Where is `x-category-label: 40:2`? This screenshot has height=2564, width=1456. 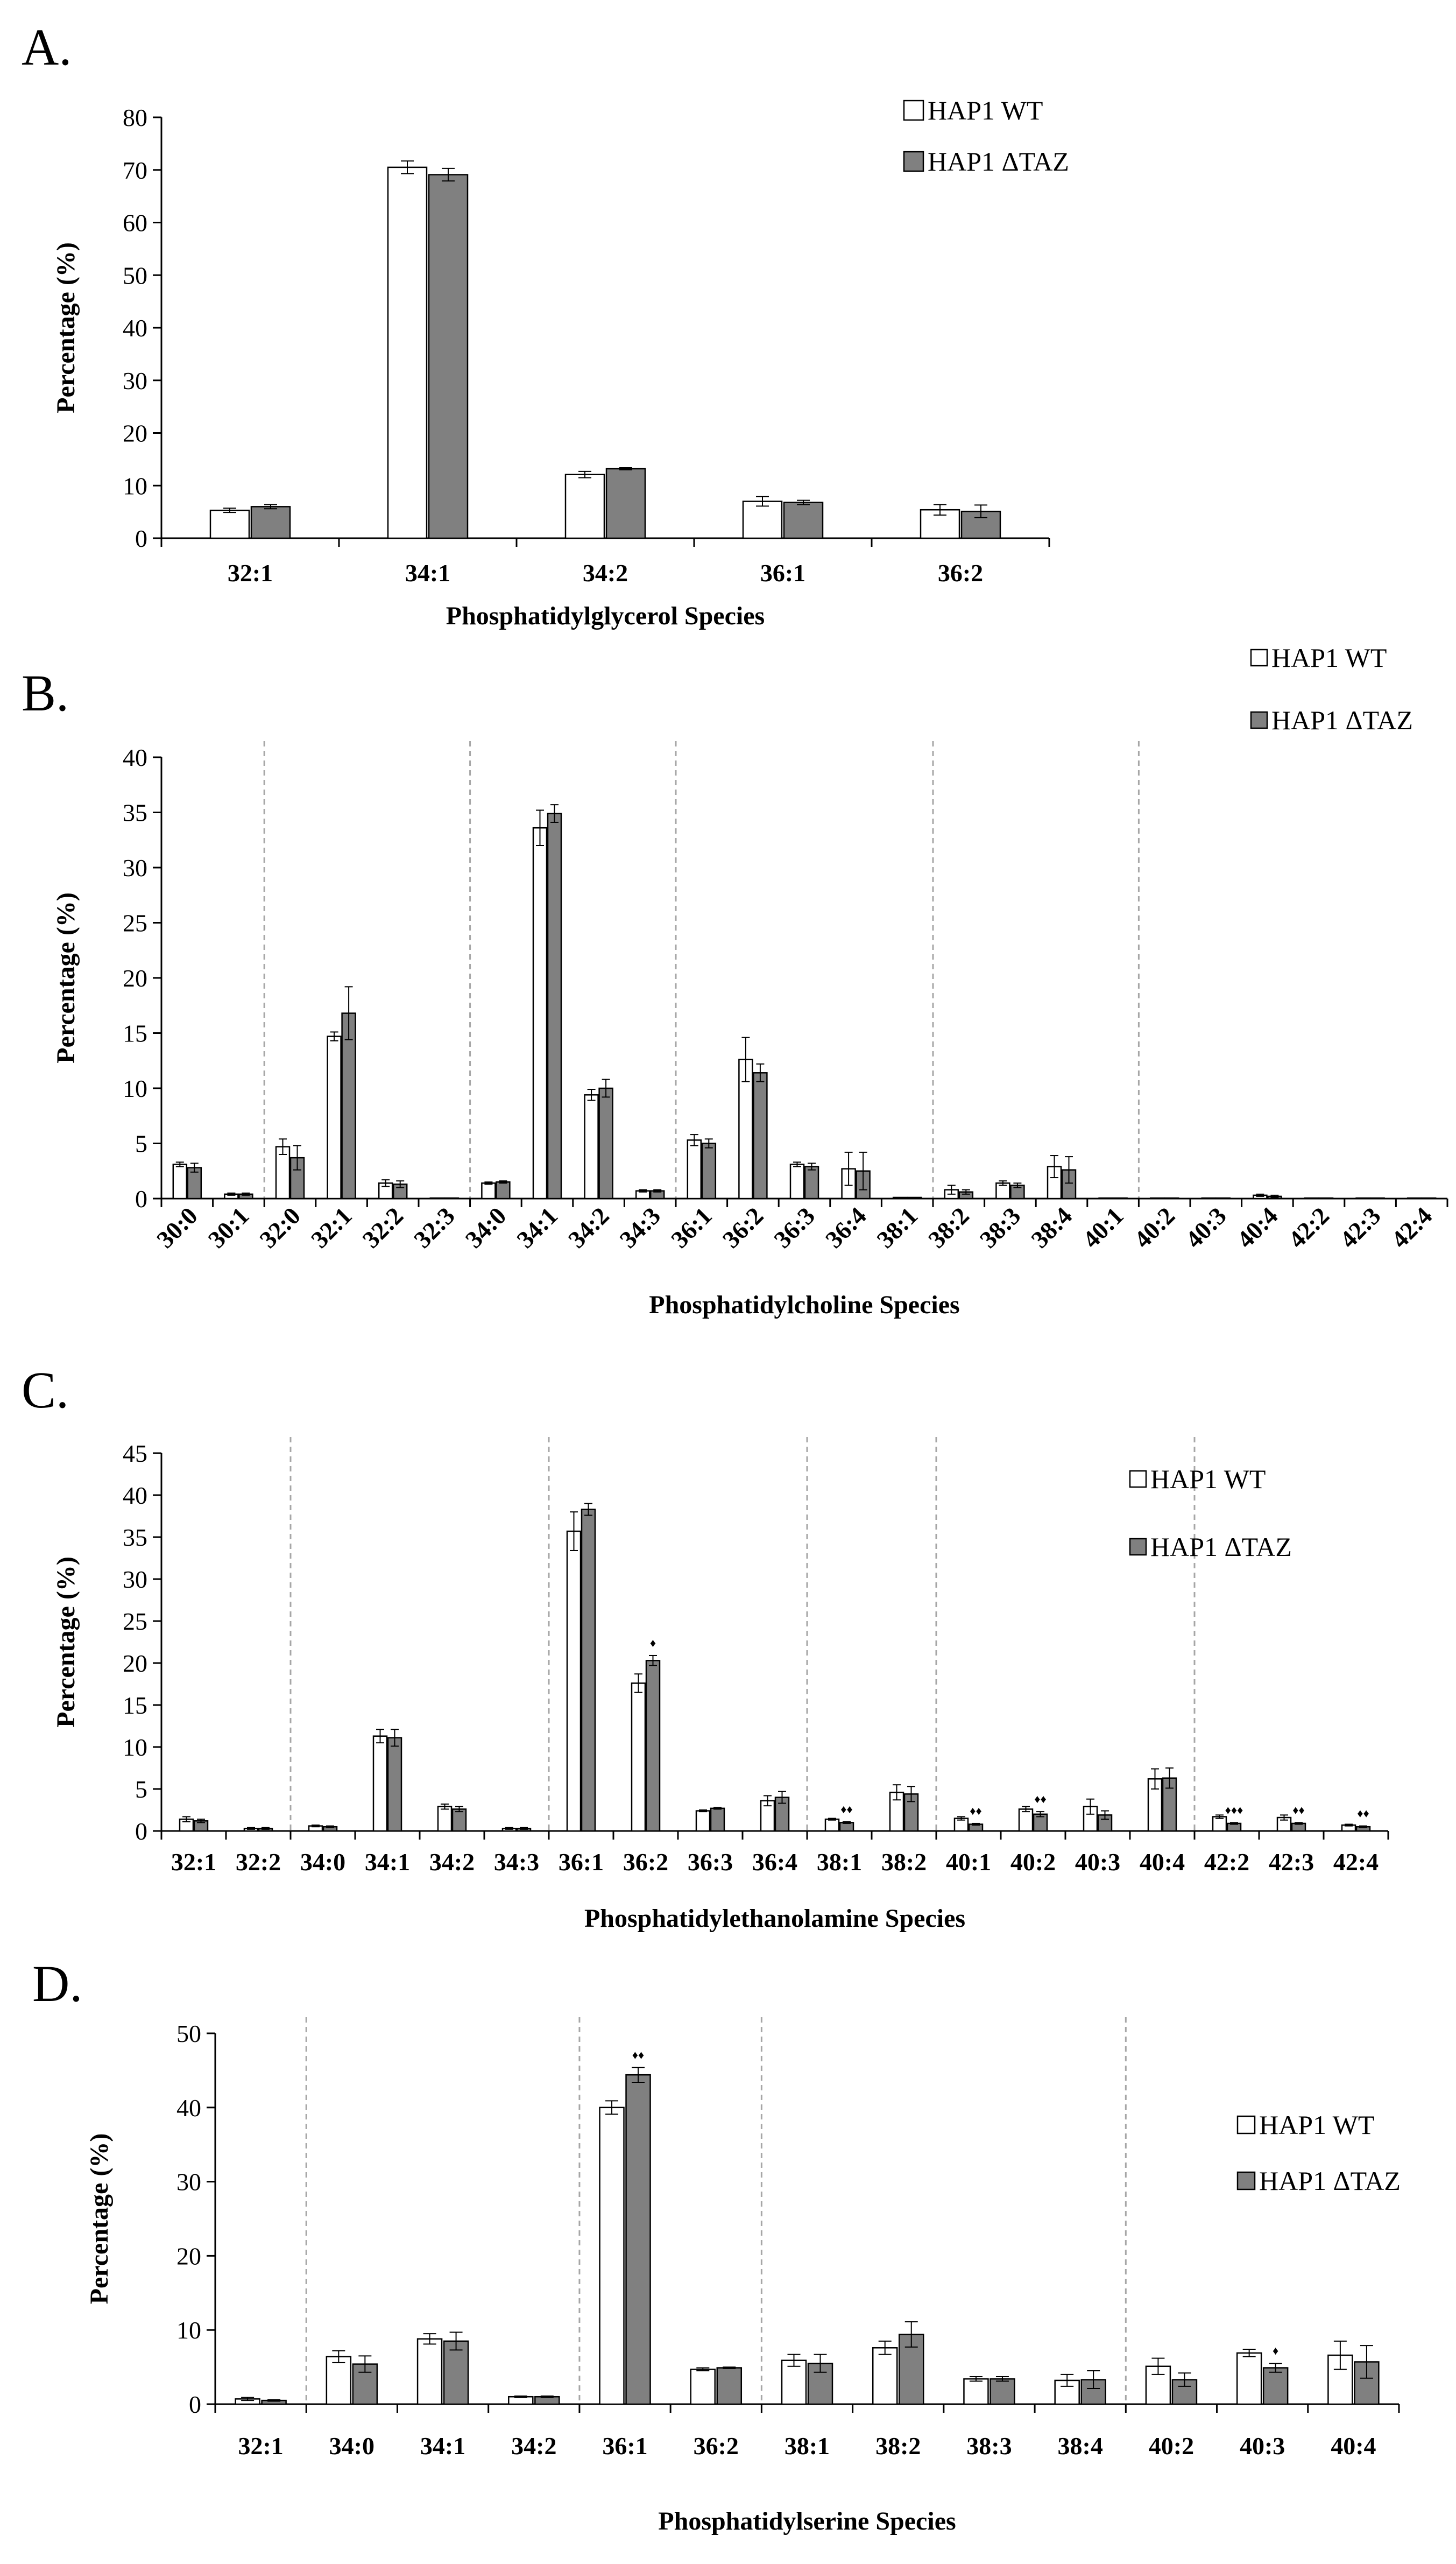 x-category-label: 40:2 is located at coordinates (1033, 1862).